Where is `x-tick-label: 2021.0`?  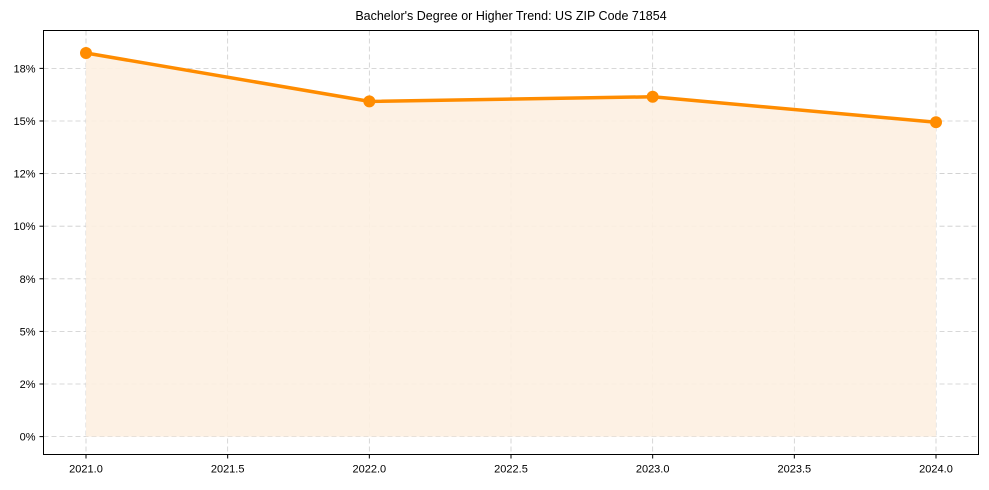
x-tick-label: 2021.0 is located at coordinates (86, 470).